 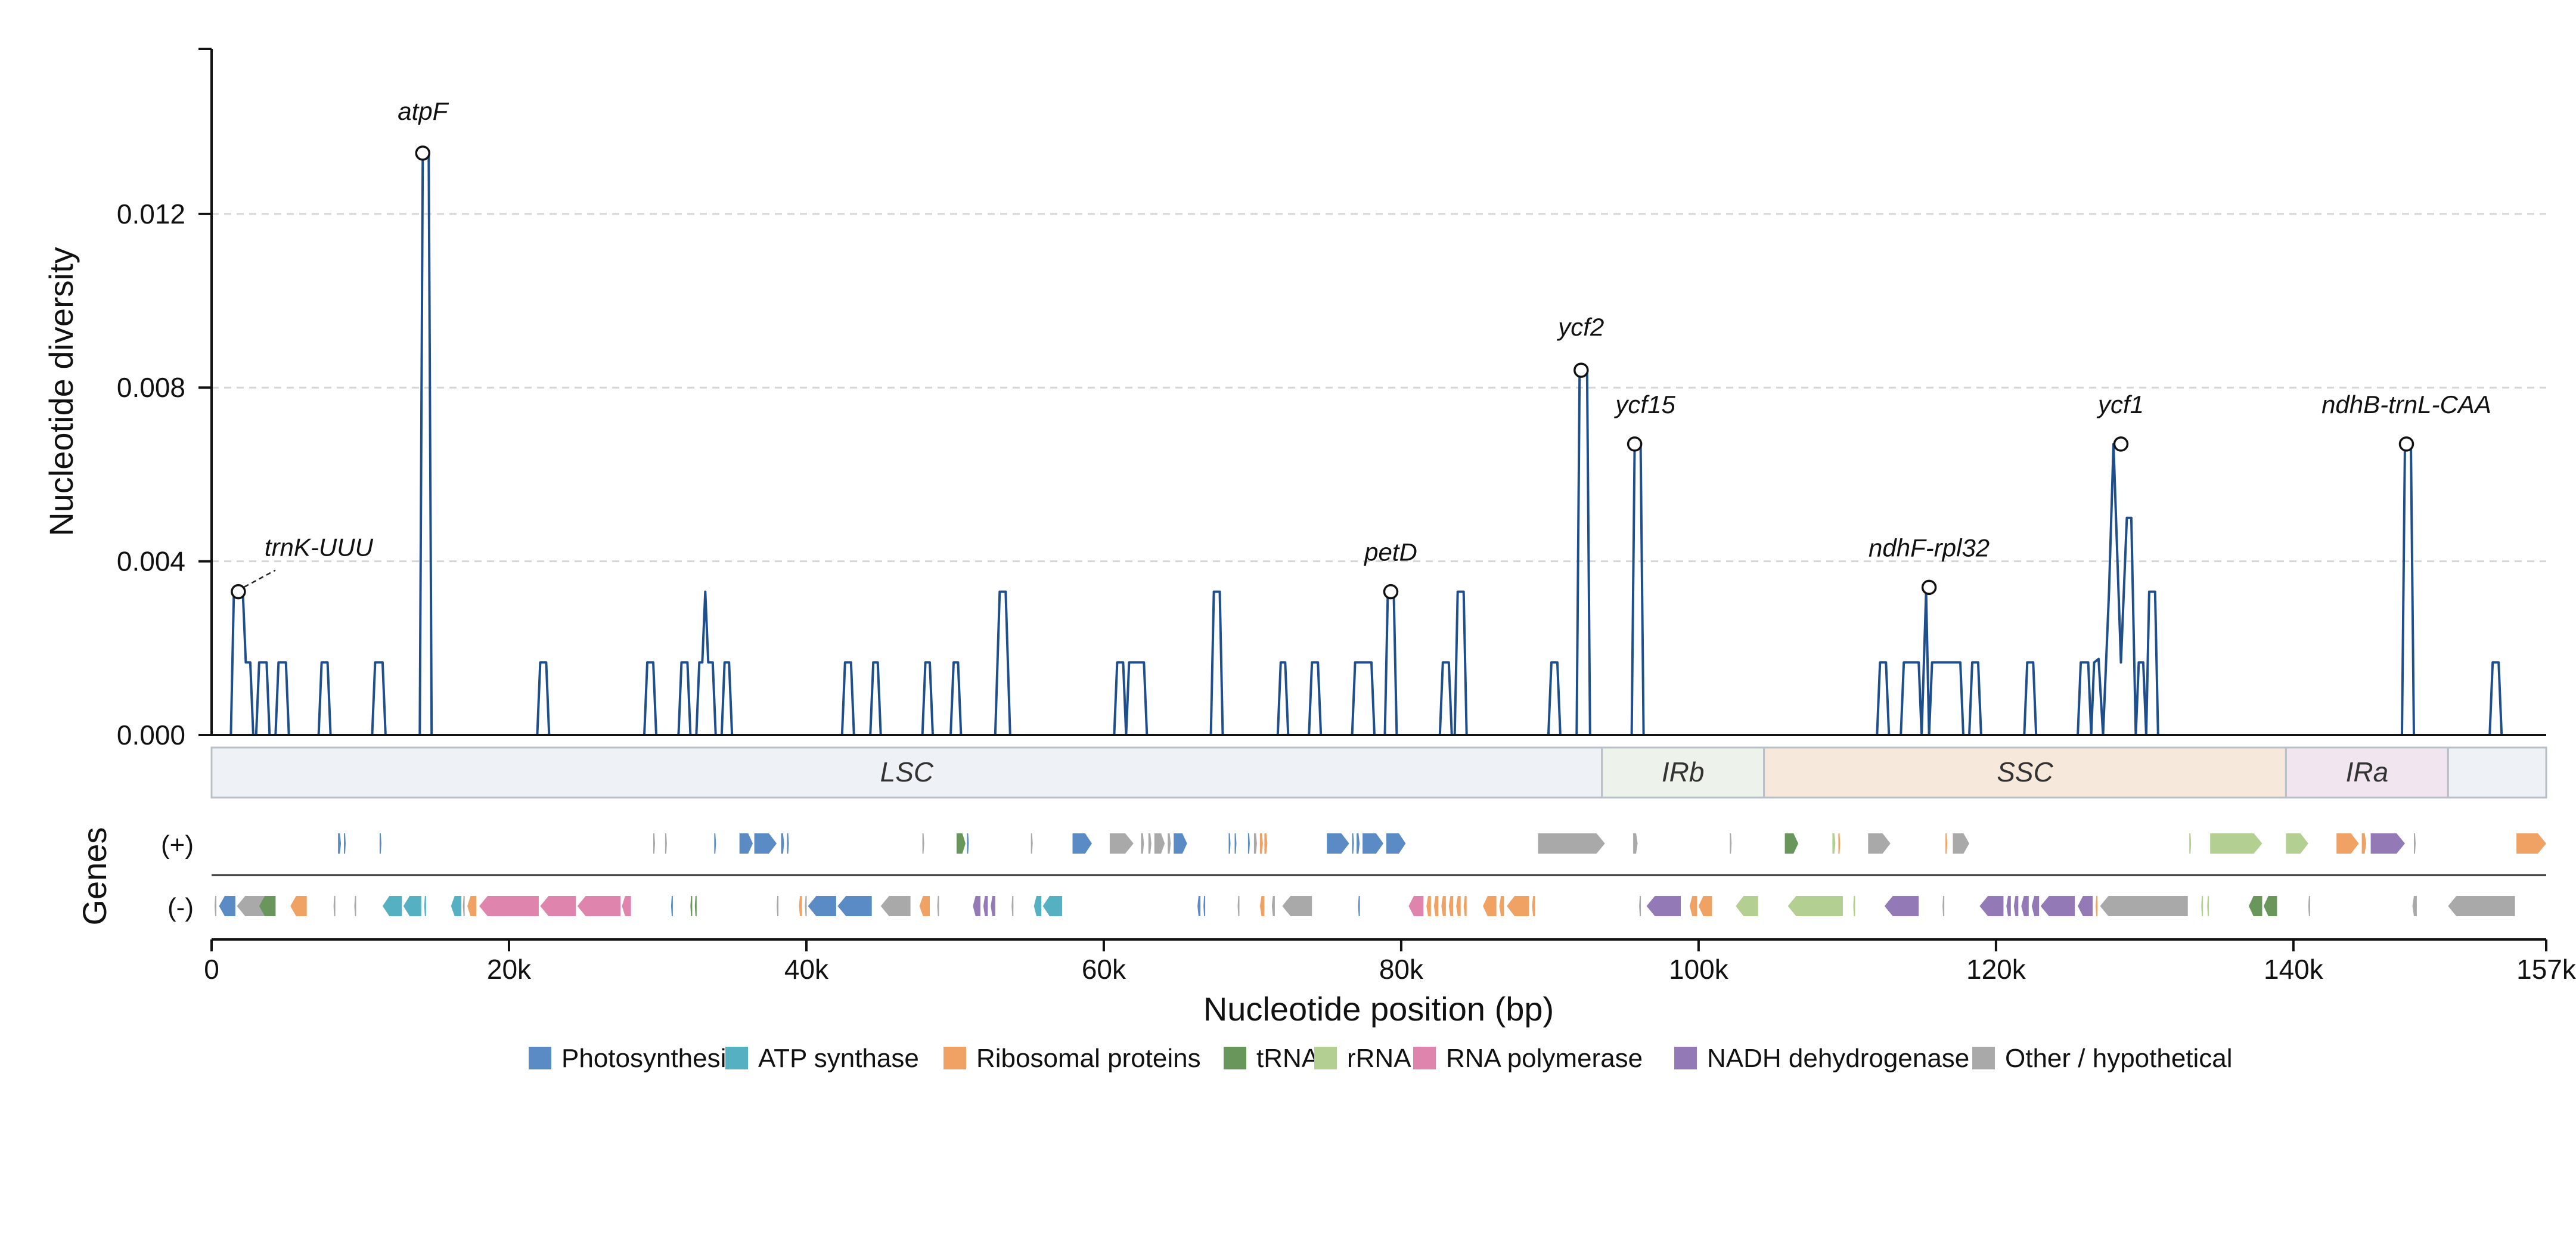 I want to click on y-tick-label: 0.000, so click(x=151, y=734).